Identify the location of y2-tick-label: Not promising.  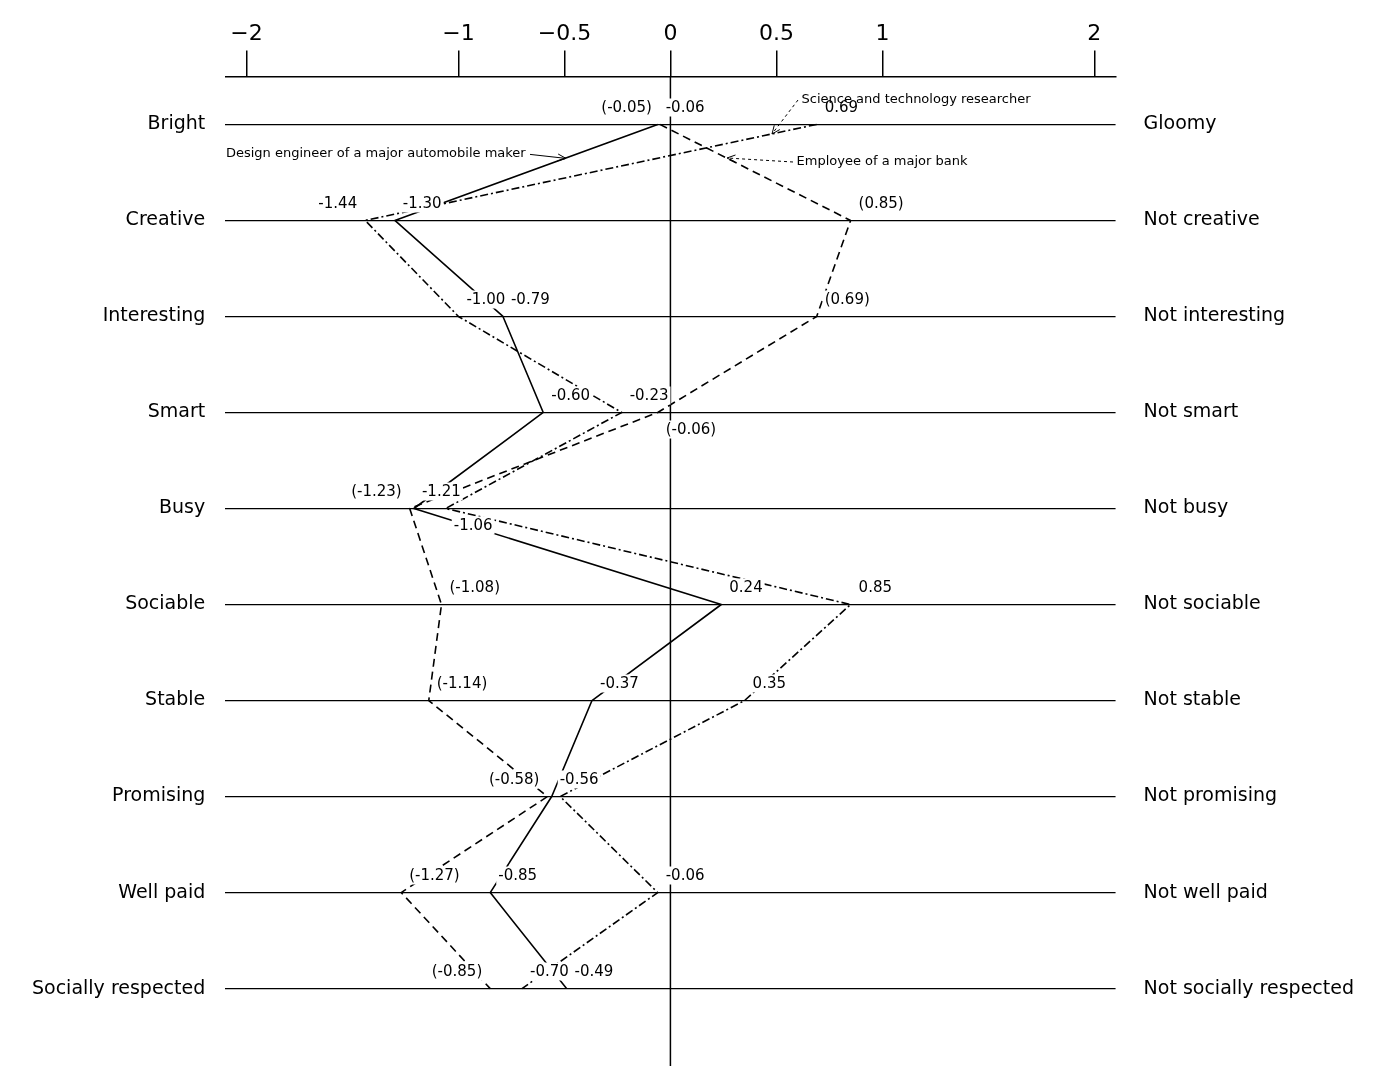
(1210, 794).